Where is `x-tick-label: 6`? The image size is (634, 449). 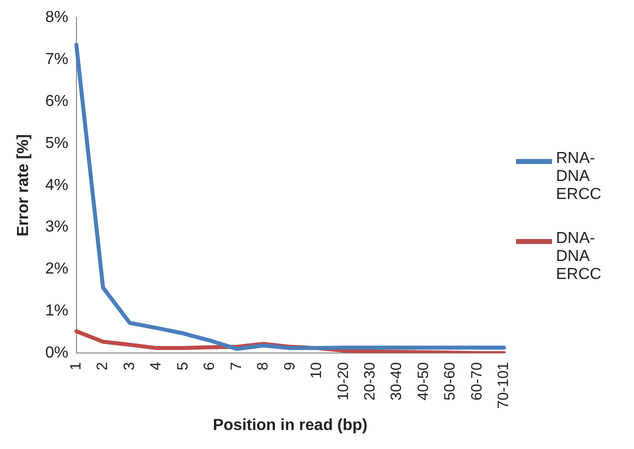 x-tick-label: 6 is located at coordinates (209, 366).